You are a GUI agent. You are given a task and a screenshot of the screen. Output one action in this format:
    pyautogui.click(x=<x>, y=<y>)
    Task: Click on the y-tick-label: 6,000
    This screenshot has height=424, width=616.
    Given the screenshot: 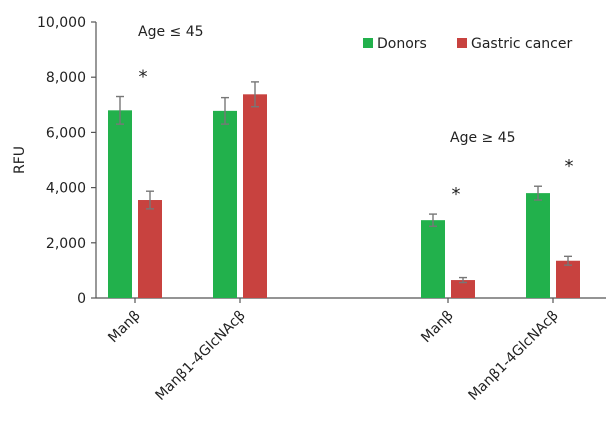 What is the action you would take?
    pyautogui.click(x=66, y=133)
    